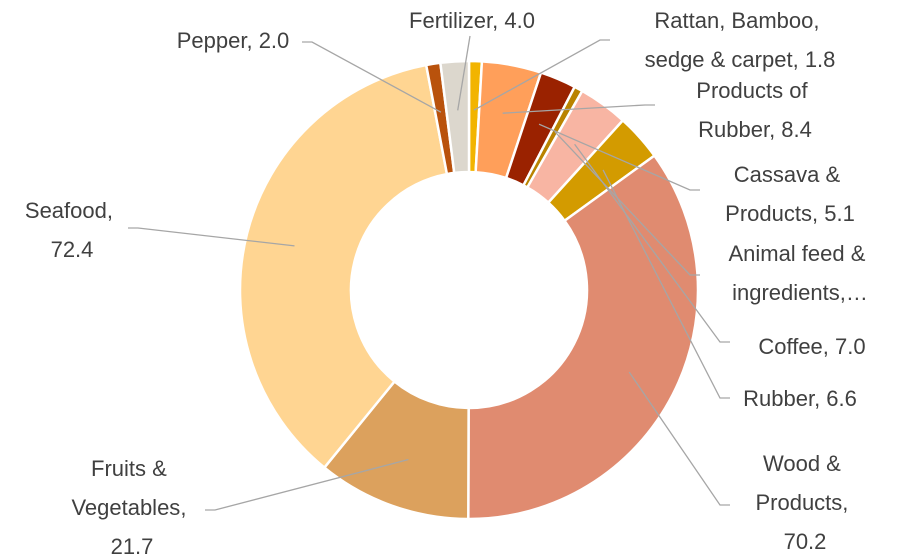  I want to click on data-label: Pepper, 2.0, so click(233, 40).